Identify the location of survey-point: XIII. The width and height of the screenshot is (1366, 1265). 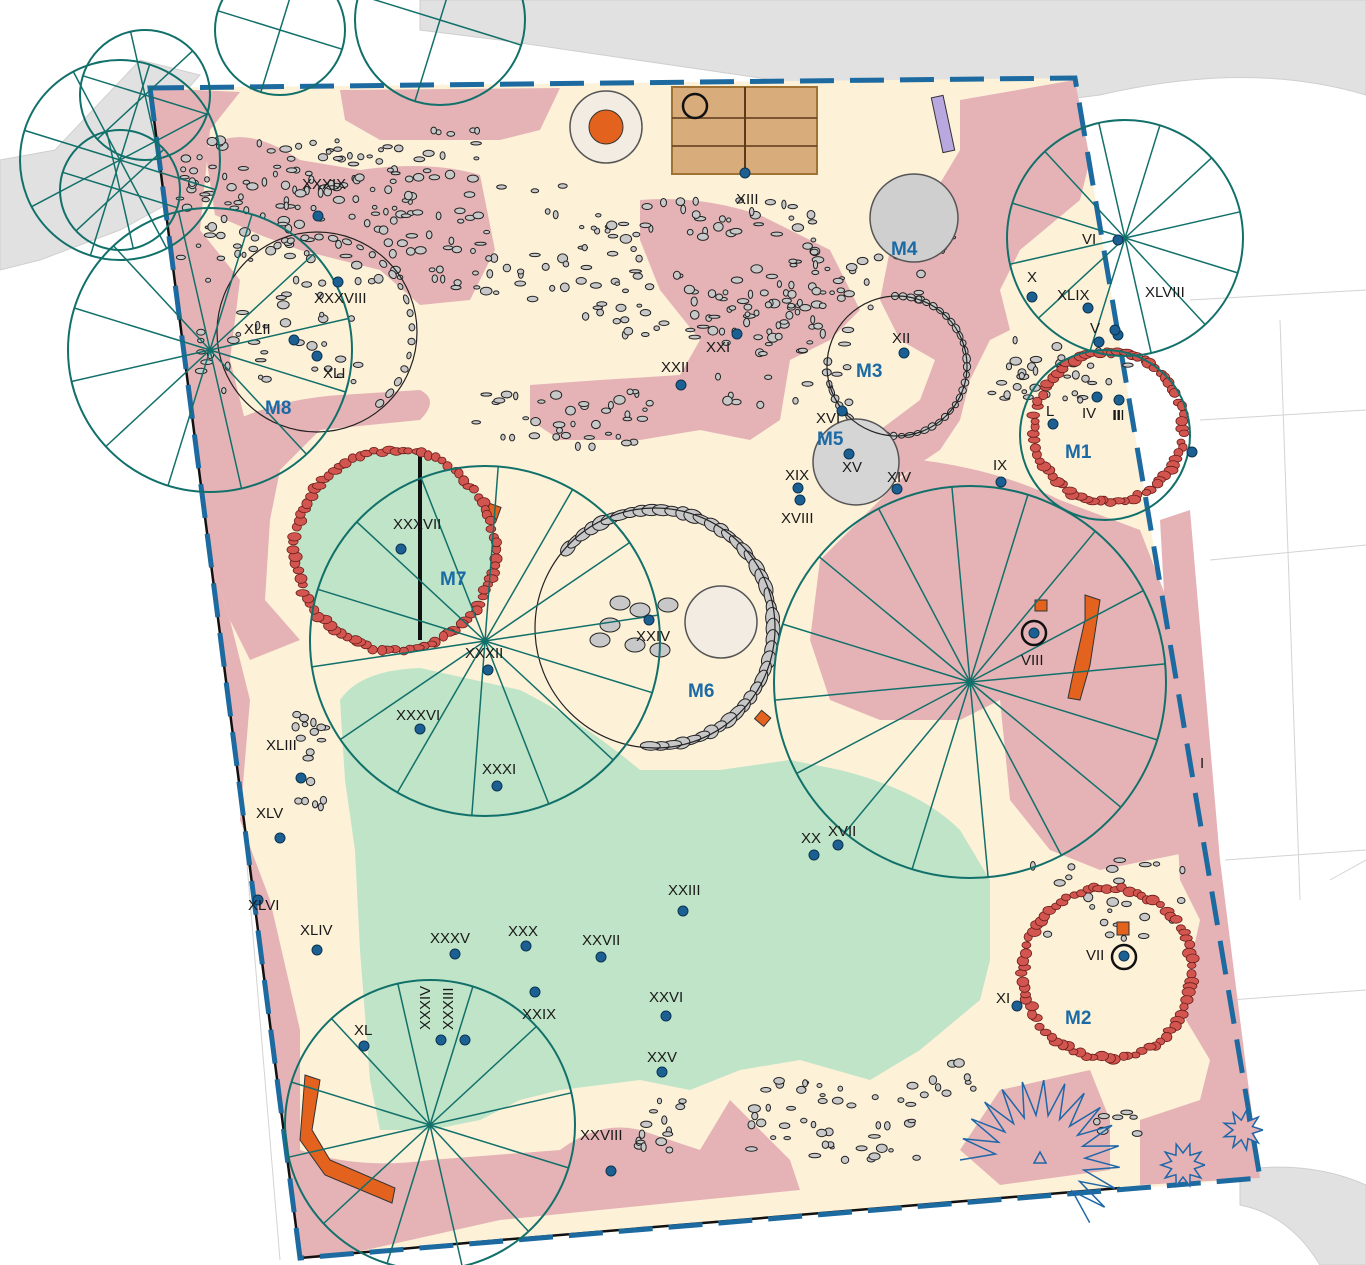
(747, 187).